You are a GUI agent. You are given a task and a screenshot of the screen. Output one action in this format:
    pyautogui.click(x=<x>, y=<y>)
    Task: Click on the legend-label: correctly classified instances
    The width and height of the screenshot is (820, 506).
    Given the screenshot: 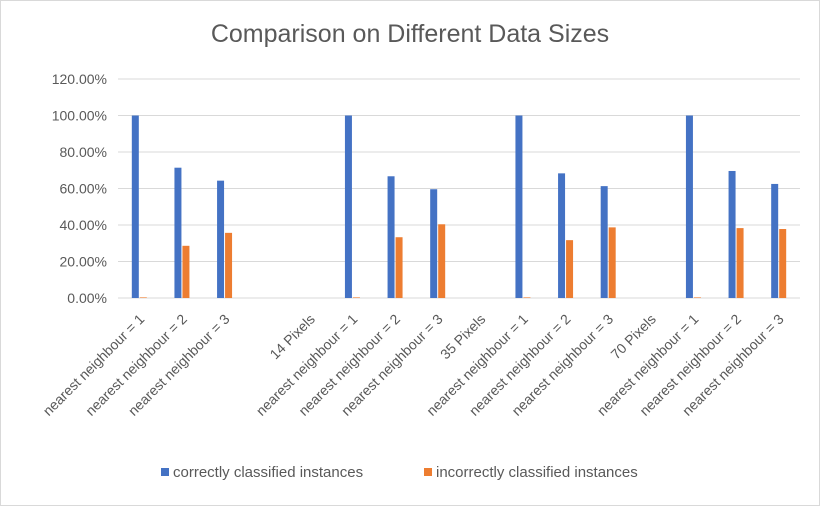 What is the action you would take?
    pyautogui.click(x=268, y=472)
    